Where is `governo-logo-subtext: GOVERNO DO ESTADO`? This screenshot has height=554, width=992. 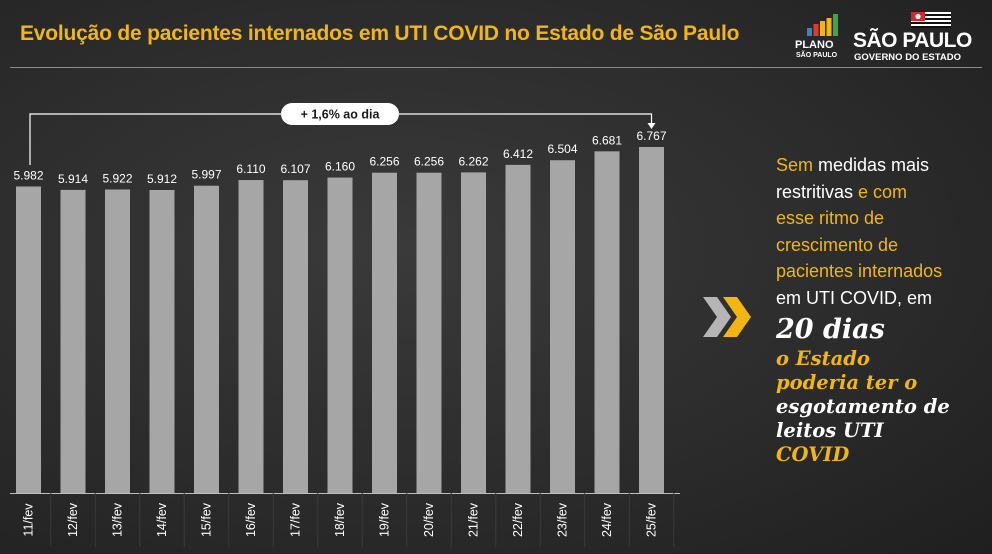
governo-logo-subtext: GOVERNO DO ESTADO is located at coordinates (907, 57).